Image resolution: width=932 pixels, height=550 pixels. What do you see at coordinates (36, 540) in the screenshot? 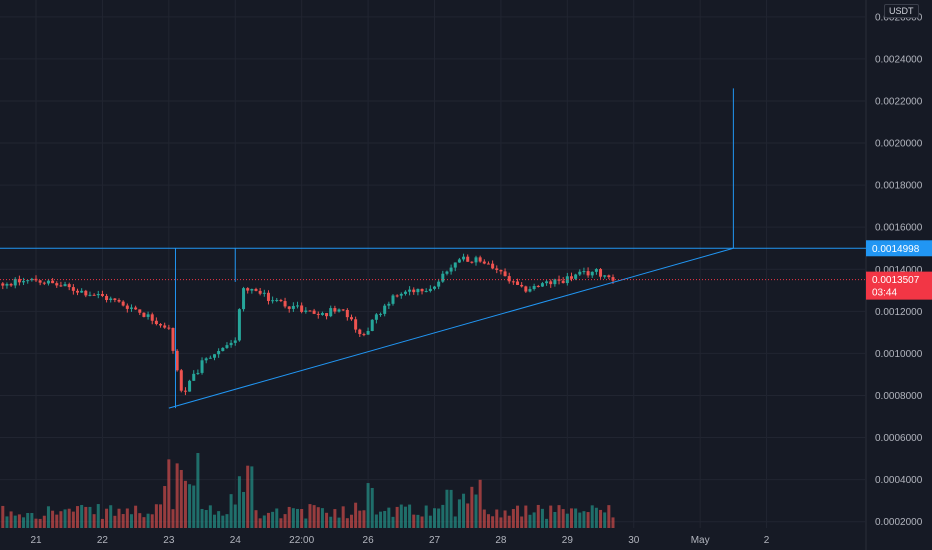
I see `time-tick-label: 21` at bounding box center [36, 540].